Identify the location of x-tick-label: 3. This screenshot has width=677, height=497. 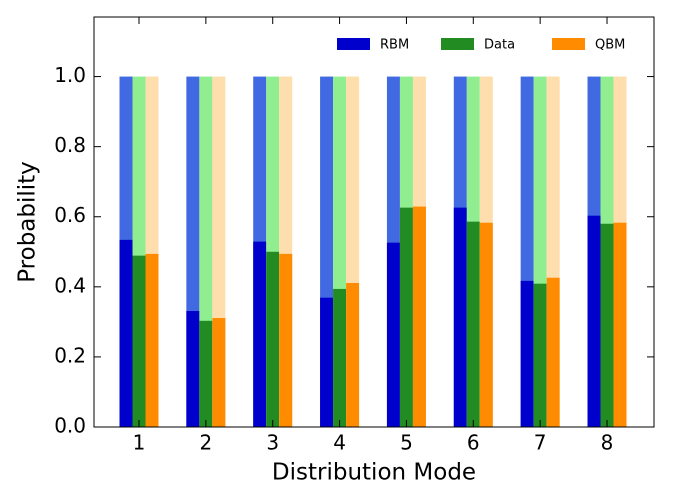
(272, 443).